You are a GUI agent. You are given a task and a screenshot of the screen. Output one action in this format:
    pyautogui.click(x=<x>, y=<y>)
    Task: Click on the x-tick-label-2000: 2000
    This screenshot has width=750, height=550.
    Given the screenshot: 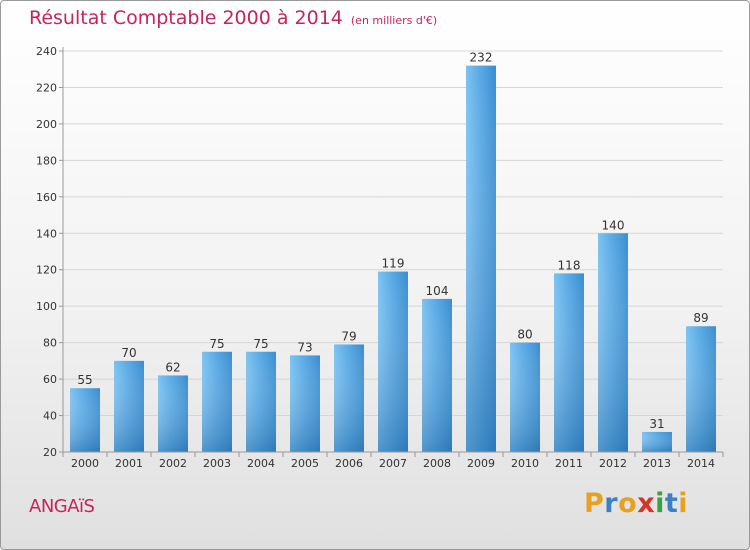 What is the action you would take?
    pyautogui.click(x=85, y=463)
    